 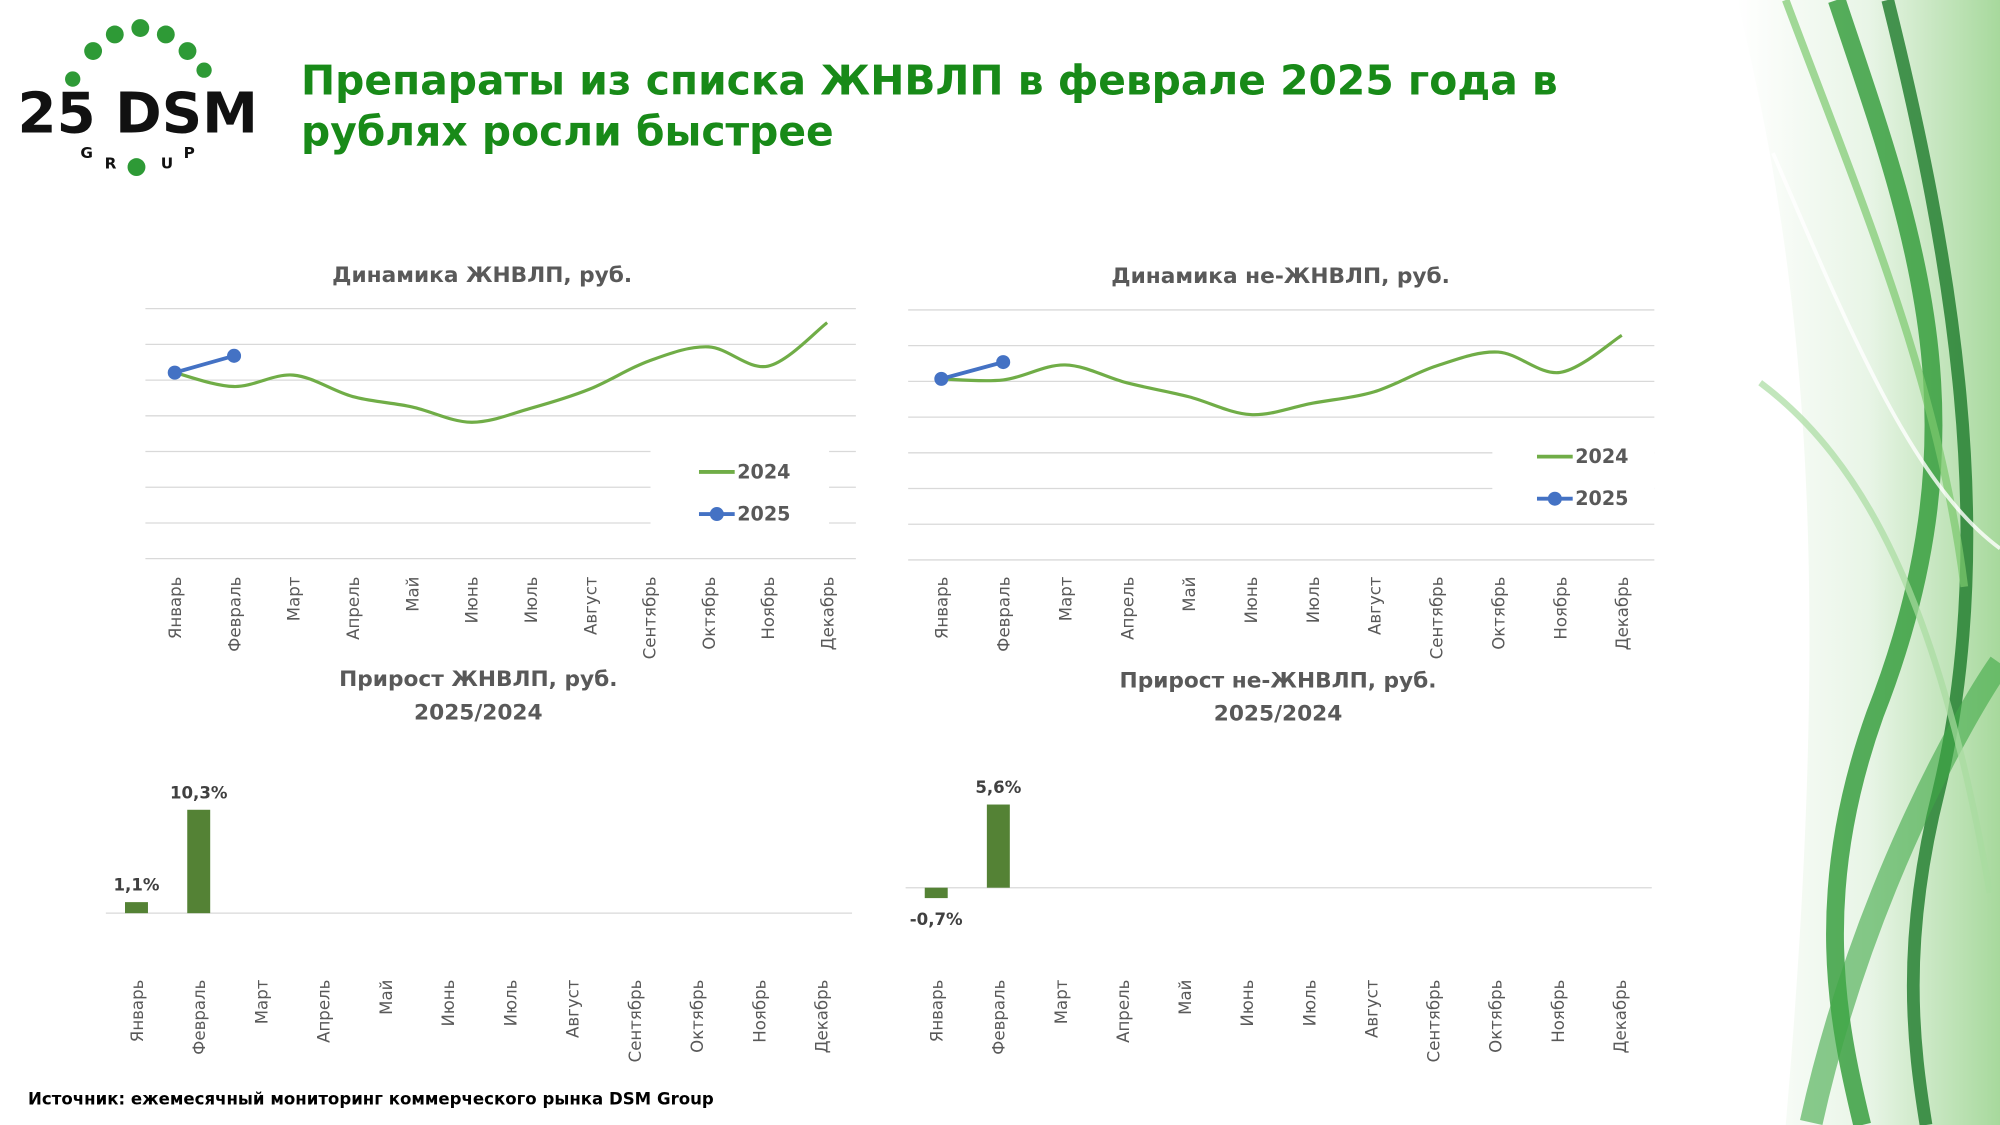 What do you see at coordinates (1280, 276) in the screenshot?
I see `chart-title: Динамика не-ЖНВЛП, руб.` at bounding box center [1280, 276].